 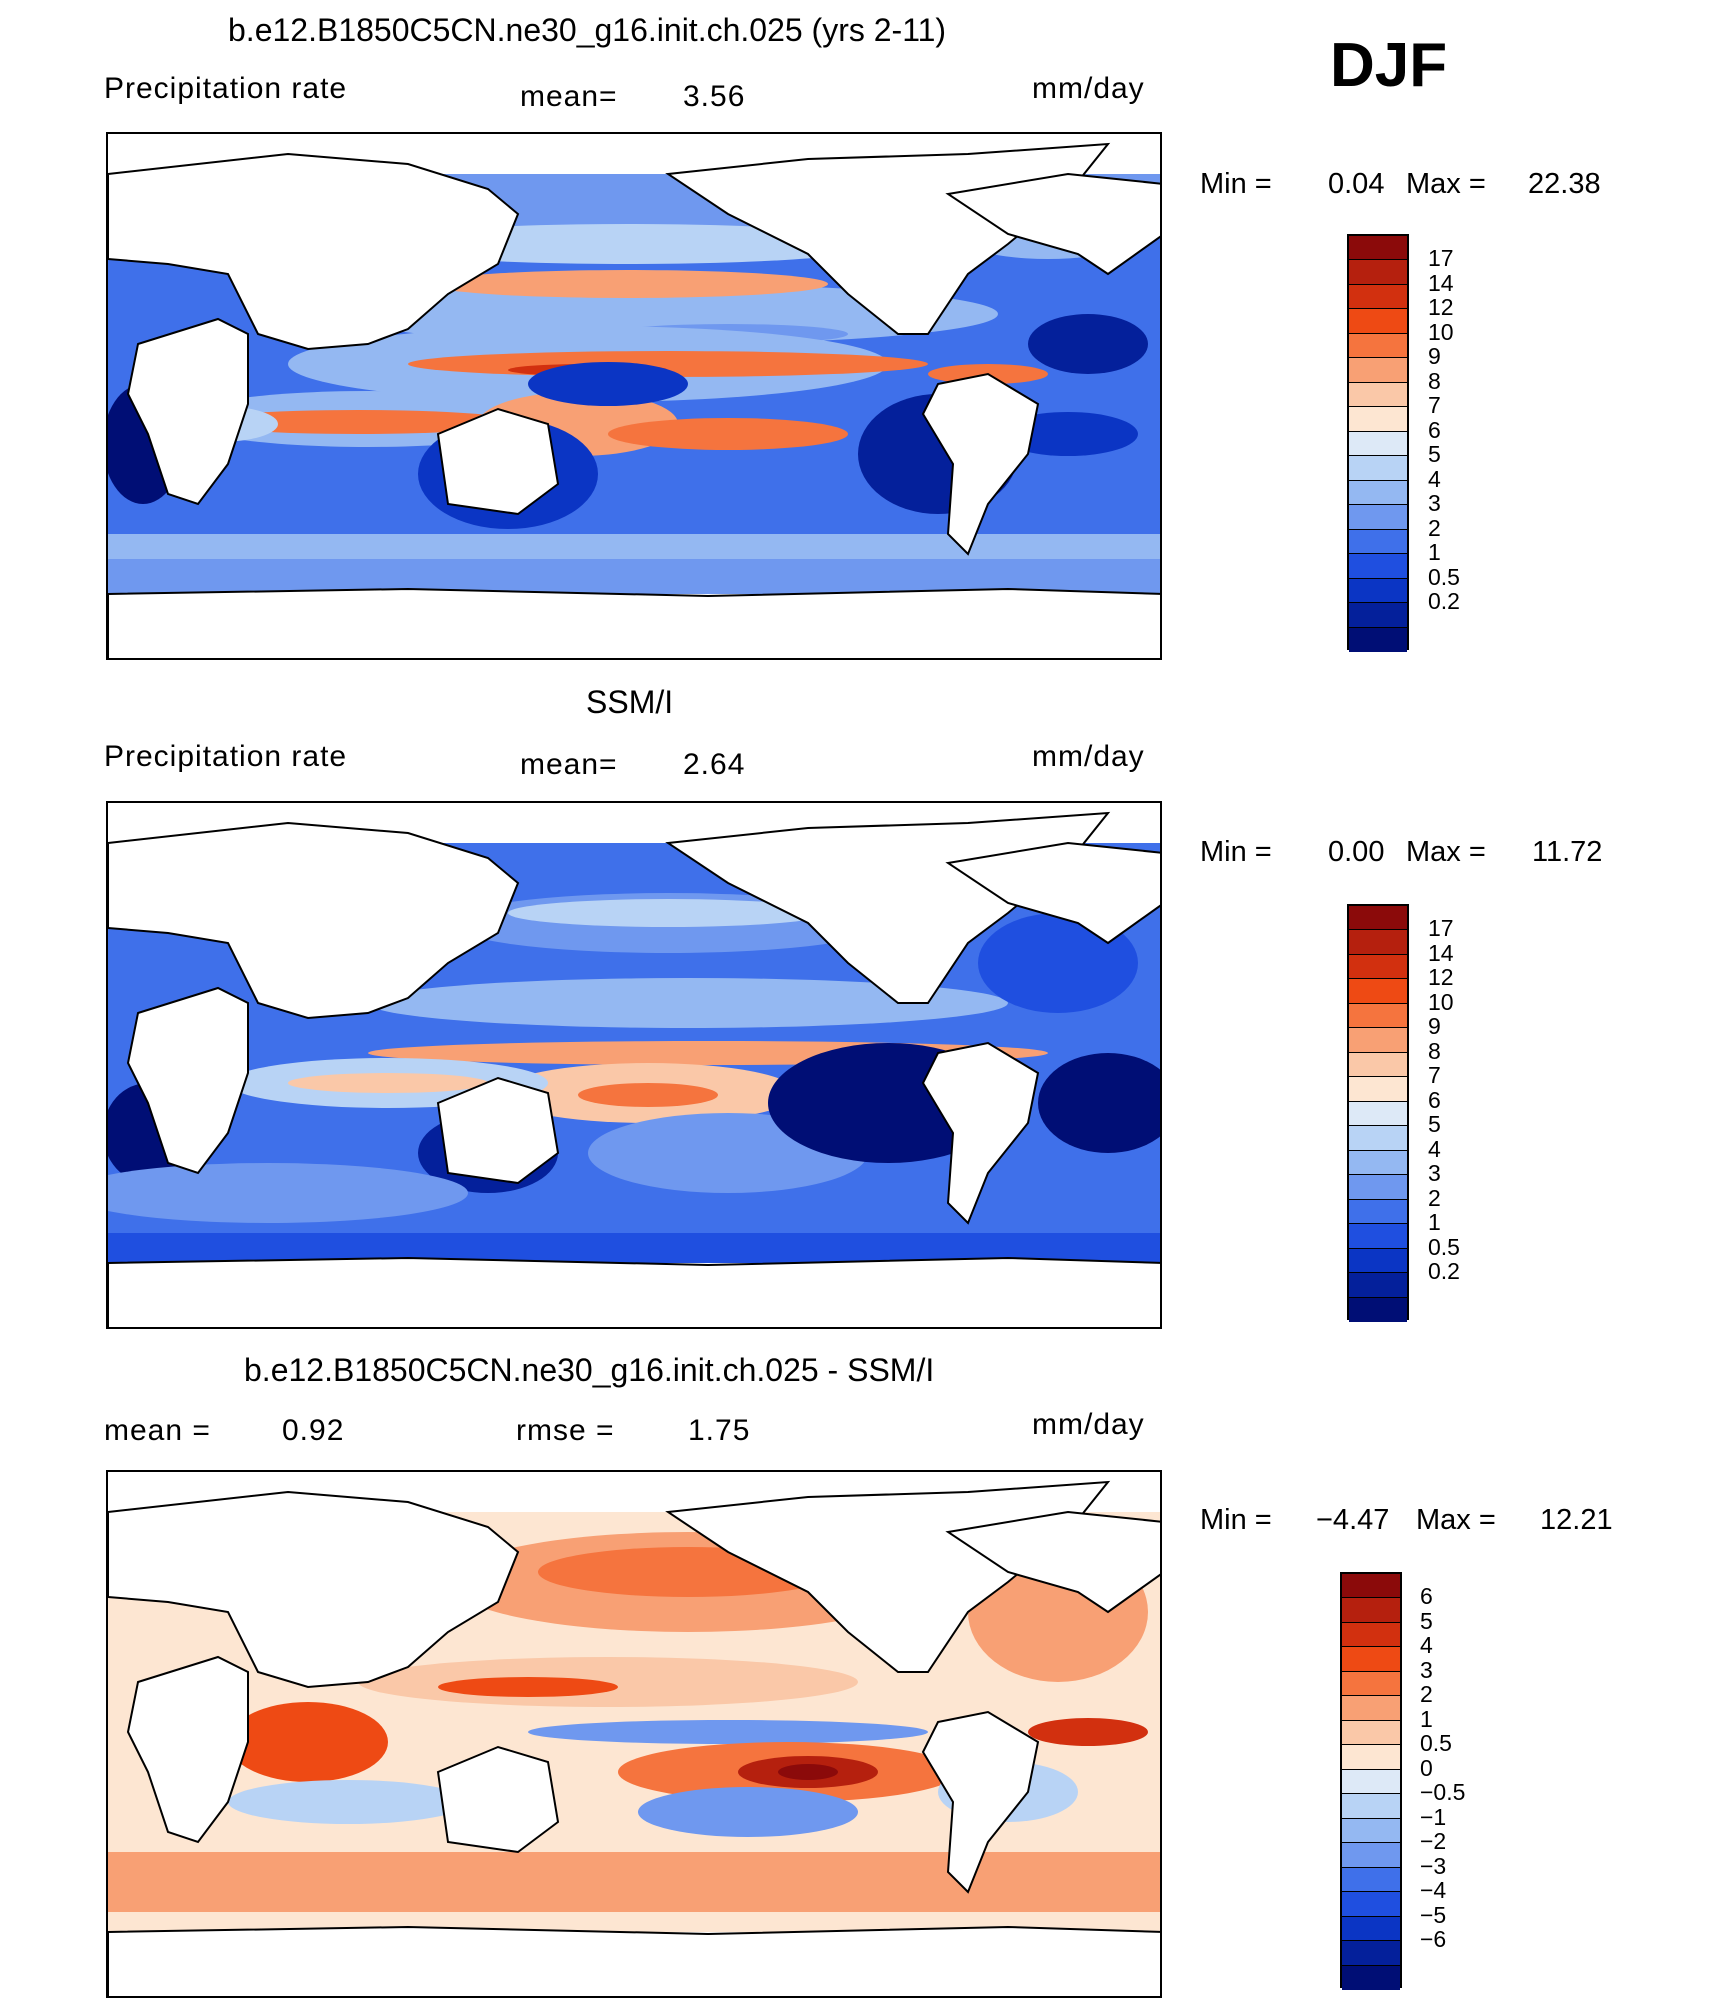 I want to click on panel2-title: SSM/I, so click(x=630, y=702).